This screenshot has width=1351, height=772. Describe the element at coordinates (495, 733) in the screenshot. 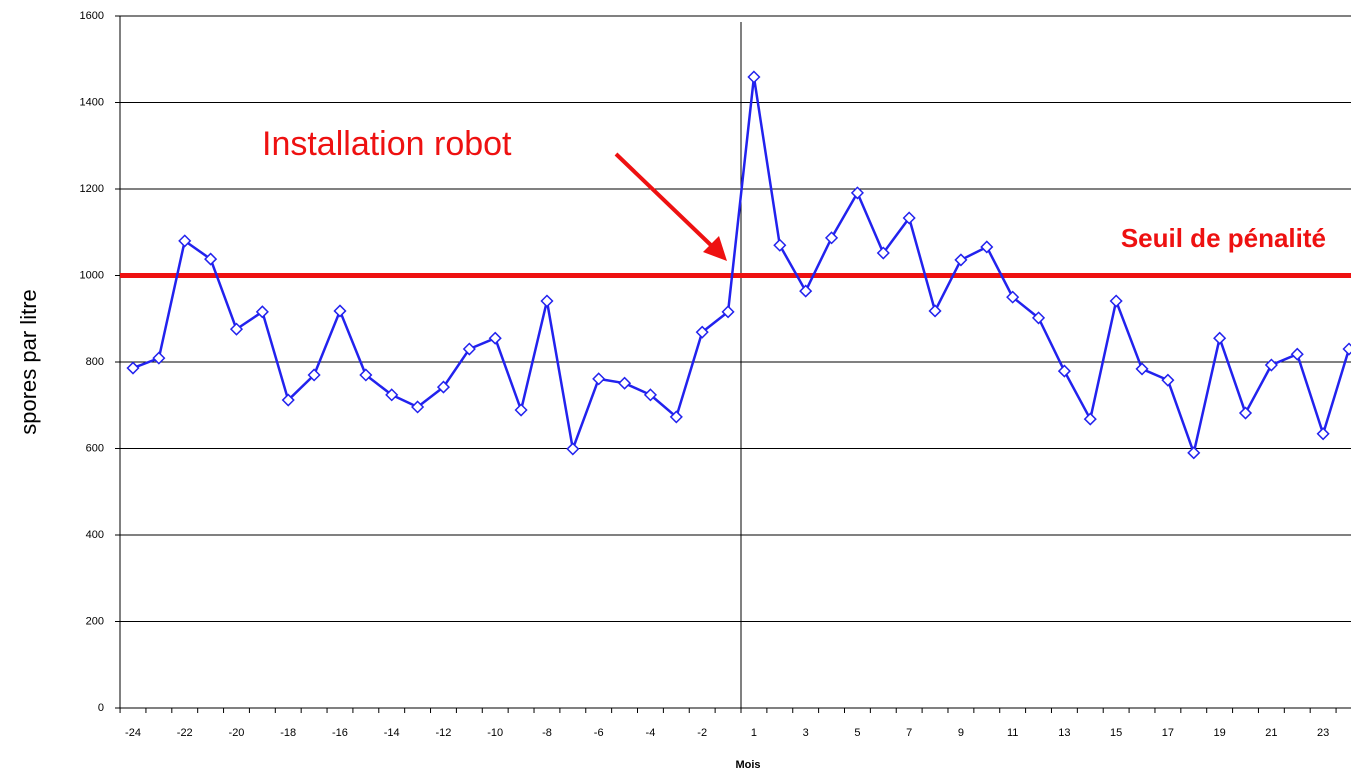

I see `x-tick-label: -10` at that location.